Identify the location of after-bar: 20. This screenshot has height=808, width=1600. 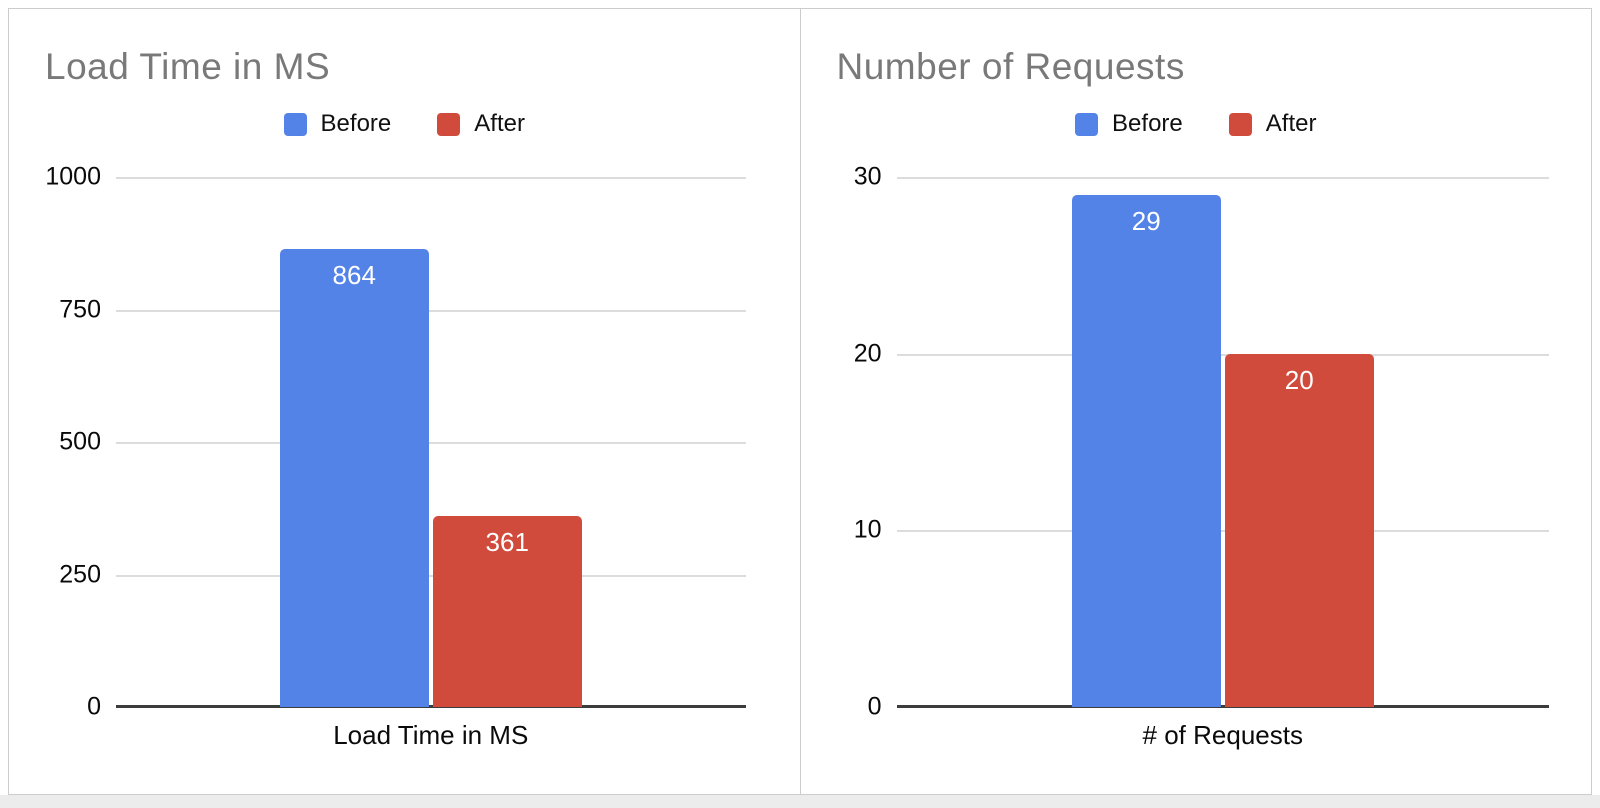
(1299, 530).